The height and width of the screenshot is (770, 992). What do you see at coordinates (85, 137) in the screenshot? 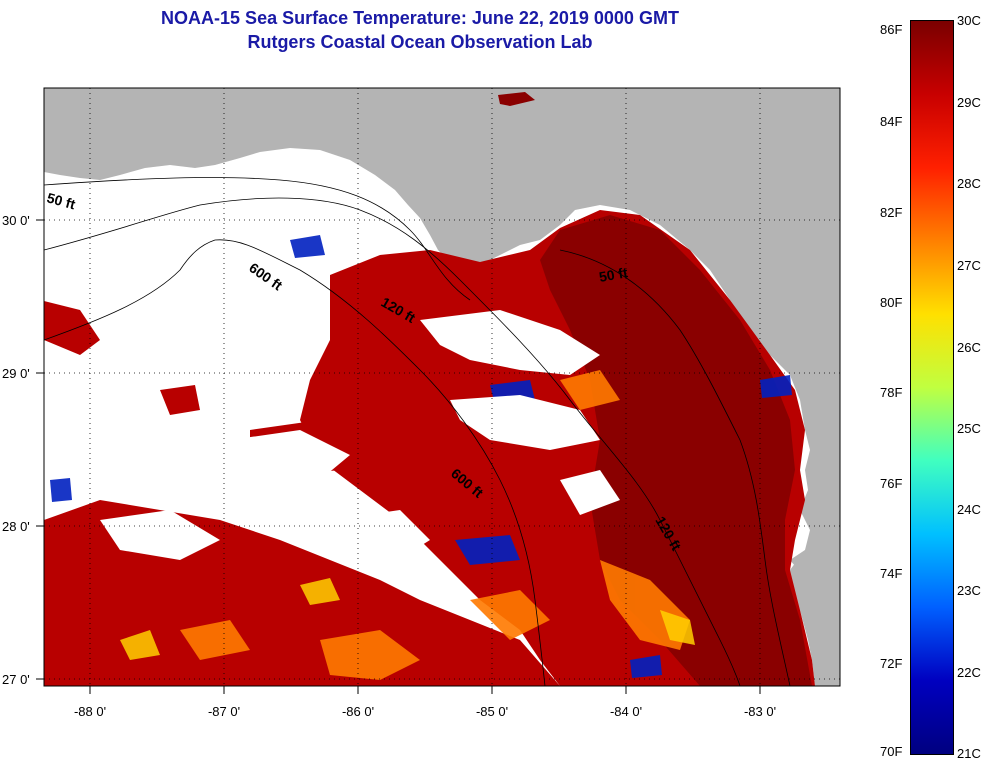
I see `land-bay` at bounding box center [85, 137].